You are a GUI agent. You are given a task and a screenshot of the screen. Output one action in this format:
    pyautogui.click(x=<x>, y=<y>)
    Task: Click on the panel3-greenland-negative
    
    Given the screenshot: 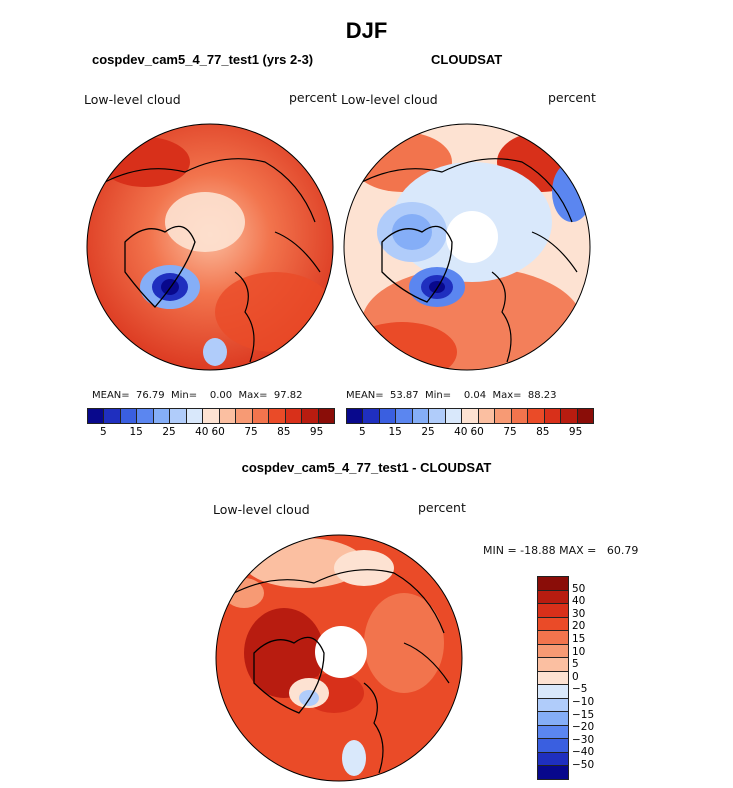 What is the action you would take?
    pyautogui.click(x=309, y=698)
    